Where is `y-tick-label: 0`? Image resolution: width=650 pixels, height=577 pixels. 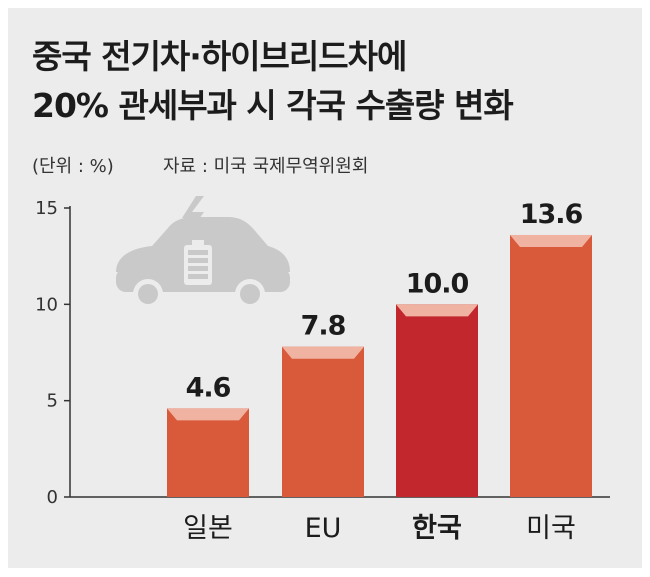 y-tick-label: 0 is located at coordinates (52, 497).